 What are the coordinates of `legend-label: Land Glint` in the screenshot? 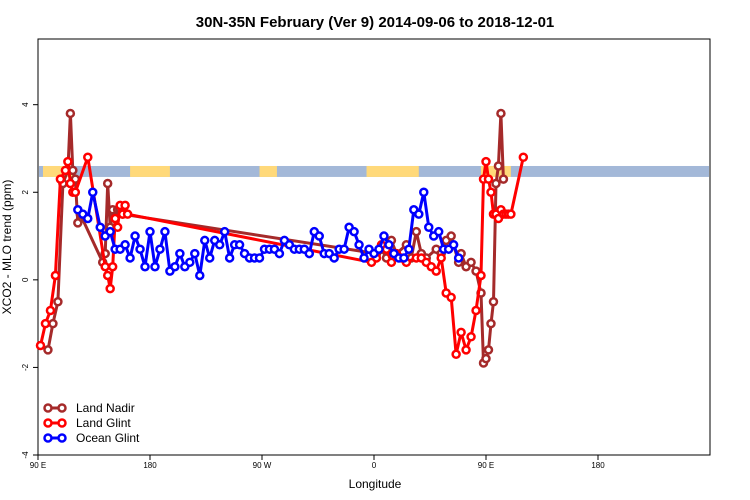 It's located at (103, 423).